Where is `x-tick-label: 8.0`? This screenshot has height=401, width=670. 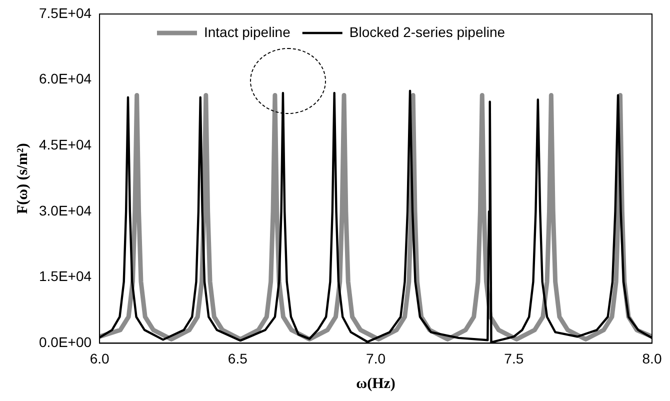
x-tick-label: 8.0 is located at coordinates (652, 358).